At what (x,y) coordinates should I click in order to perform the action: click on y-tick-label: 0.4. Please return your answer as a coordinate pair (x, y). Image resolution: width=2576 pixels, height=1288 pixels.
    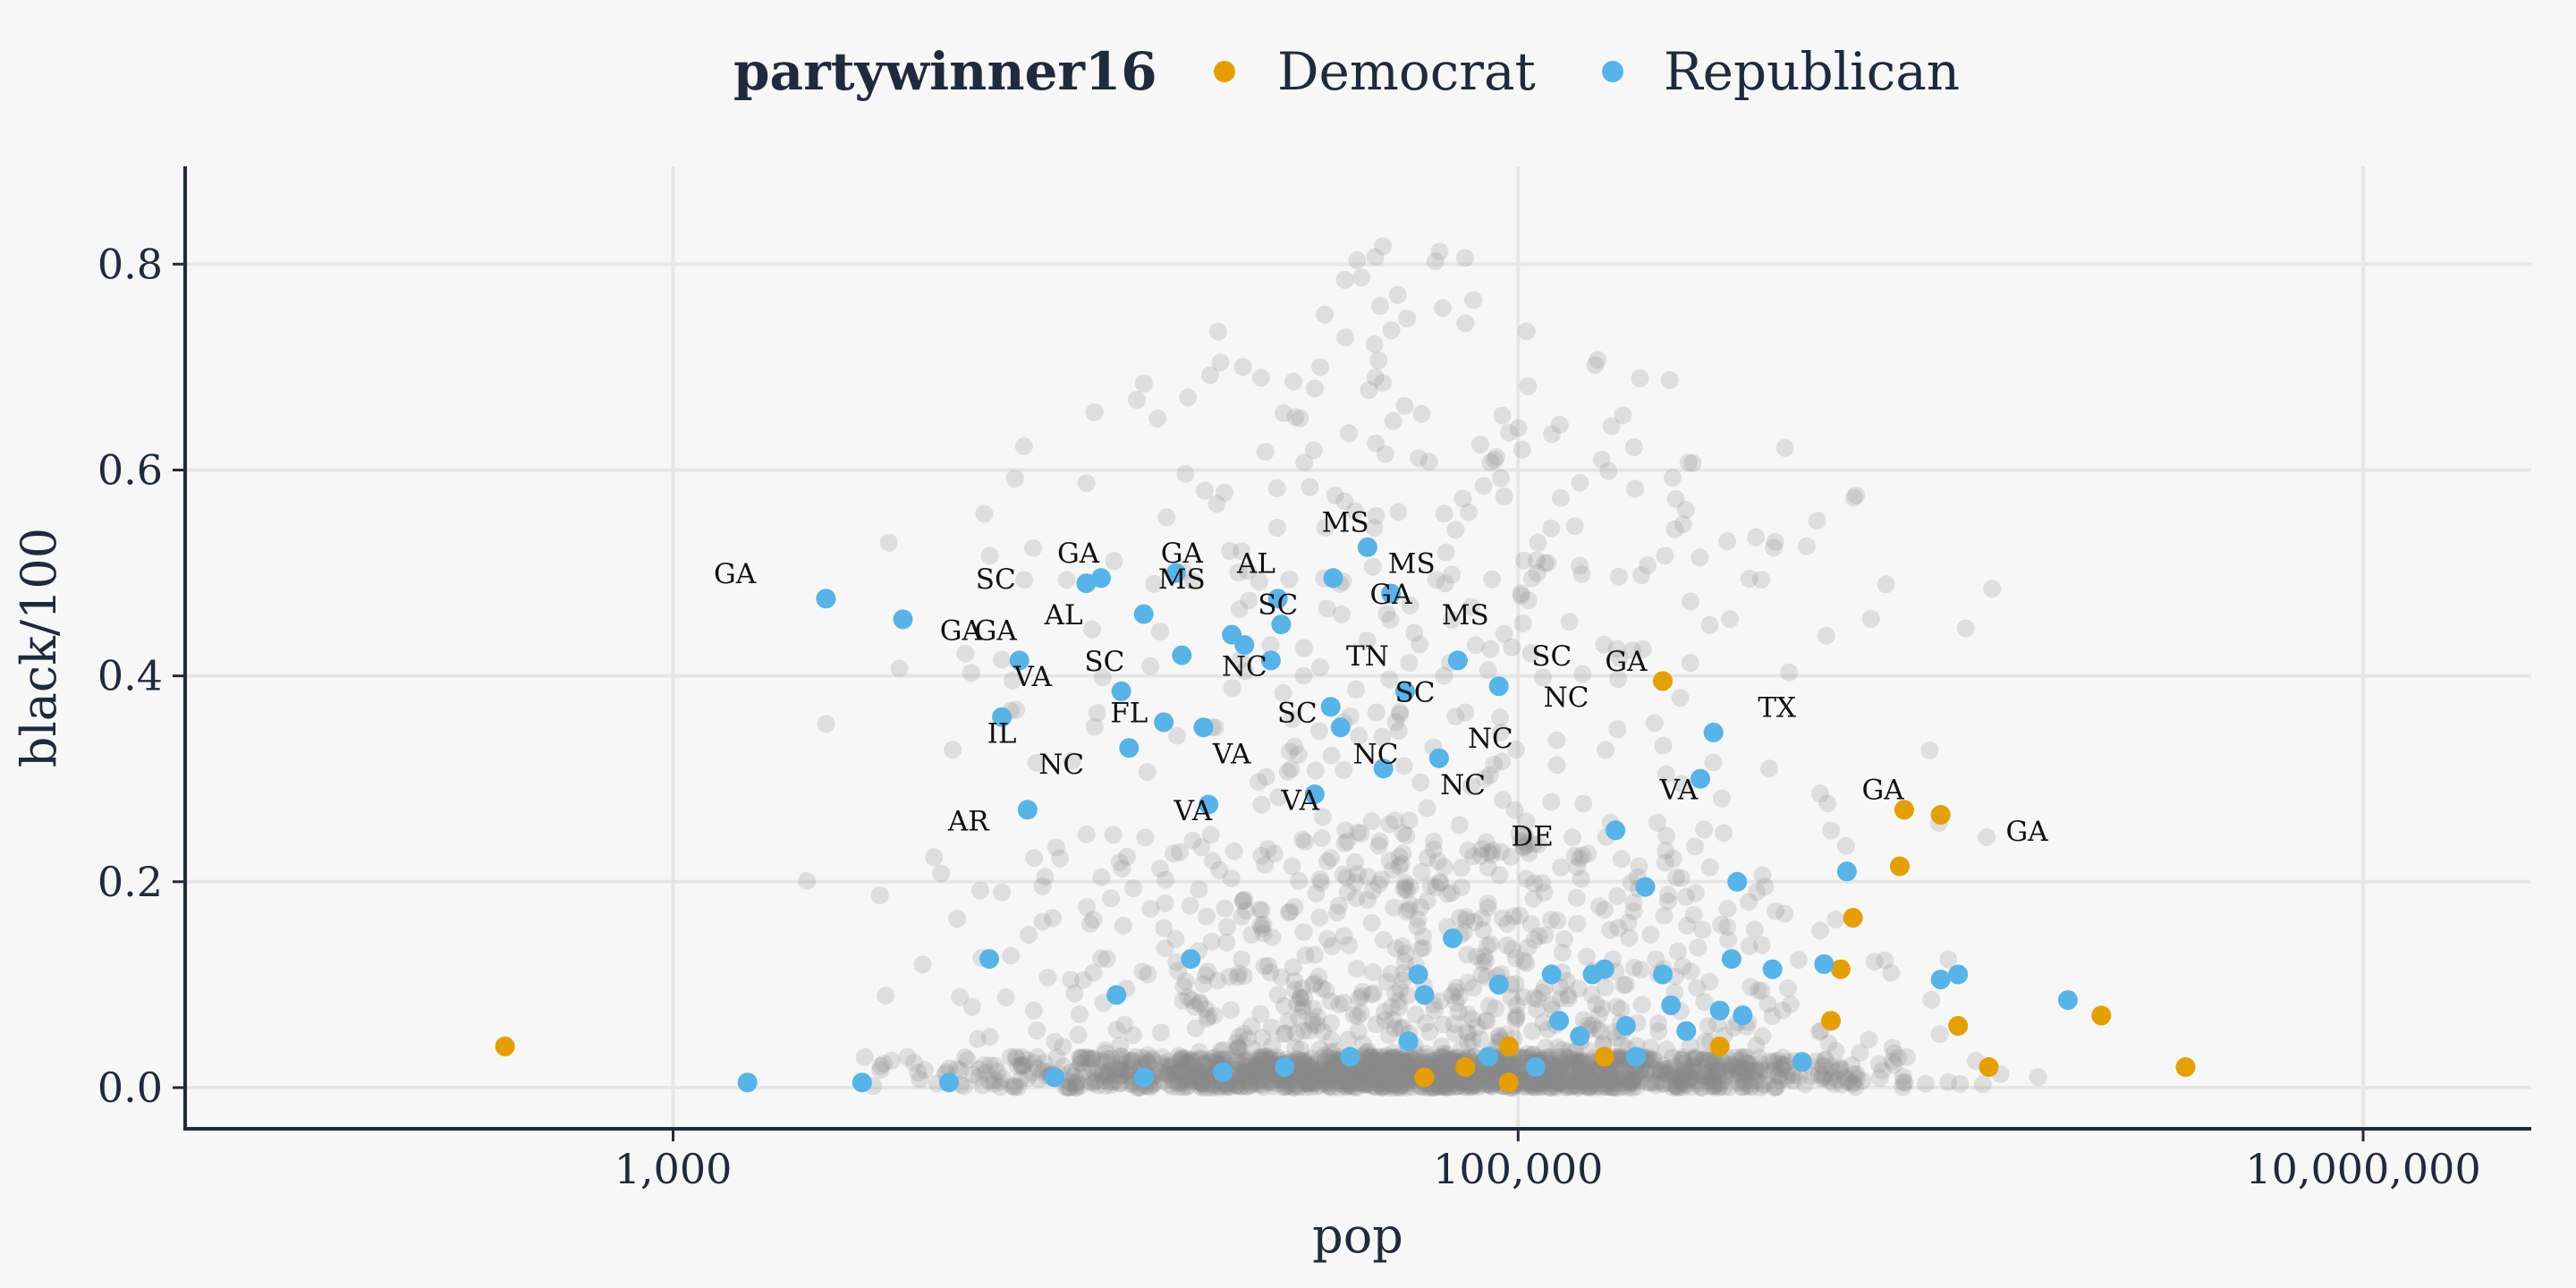
    Looking at the image, I should click on (130, 676).